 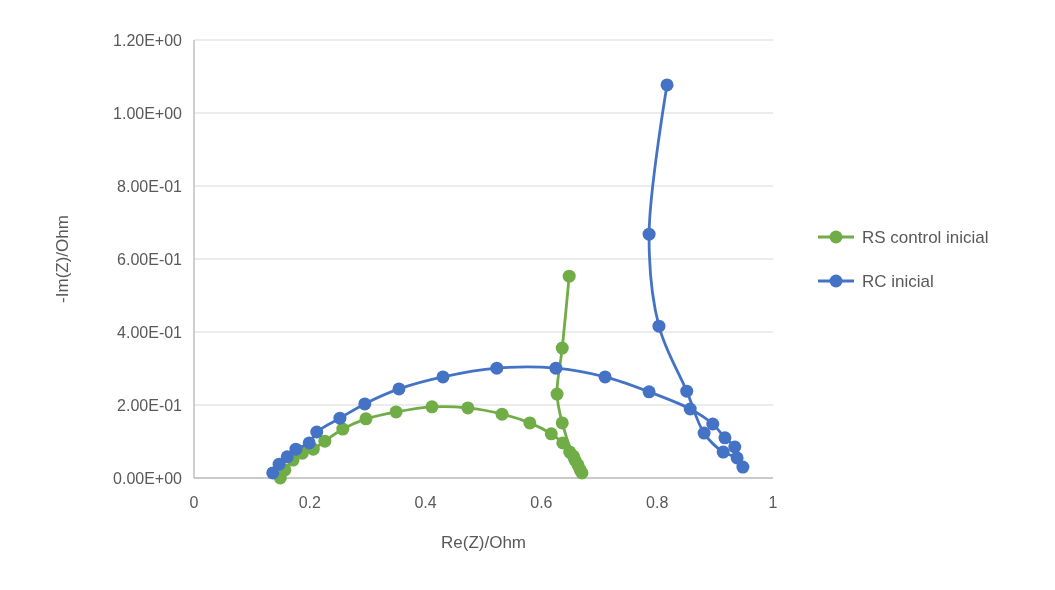 I want to click on x-axis-title: Re(Z)/Ohm, so click(x=483, y=542).